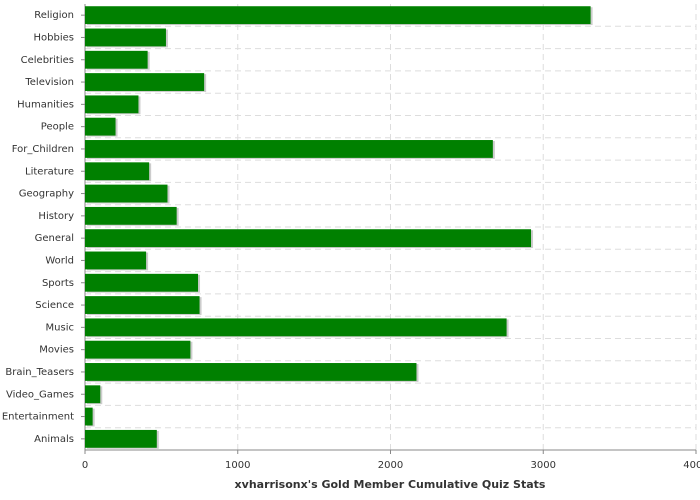 The image size is (700, 500). I want to click on y-tick-label: Animals, so click(54, 439).